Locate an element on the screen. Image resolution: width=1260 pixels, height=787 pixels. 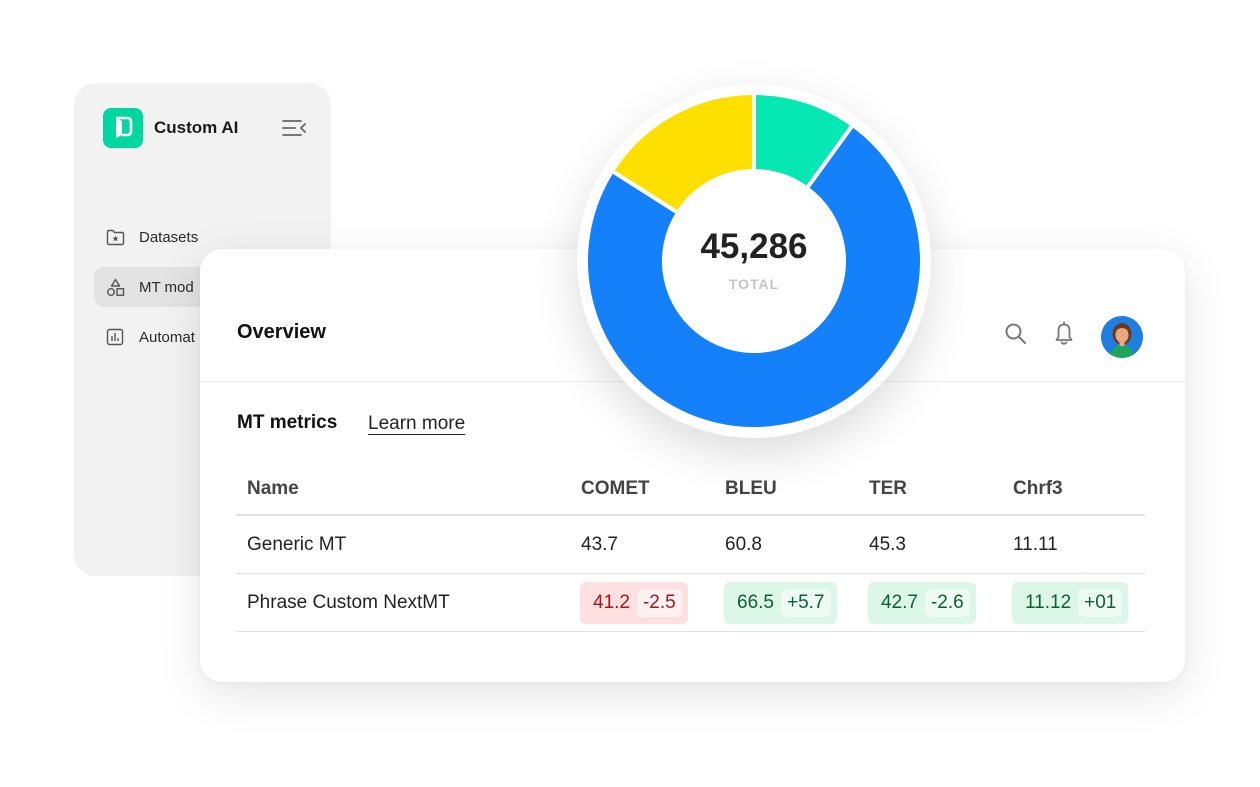
bleu-cell: 66.5 +5.7 is located at coordinates (780, 602).